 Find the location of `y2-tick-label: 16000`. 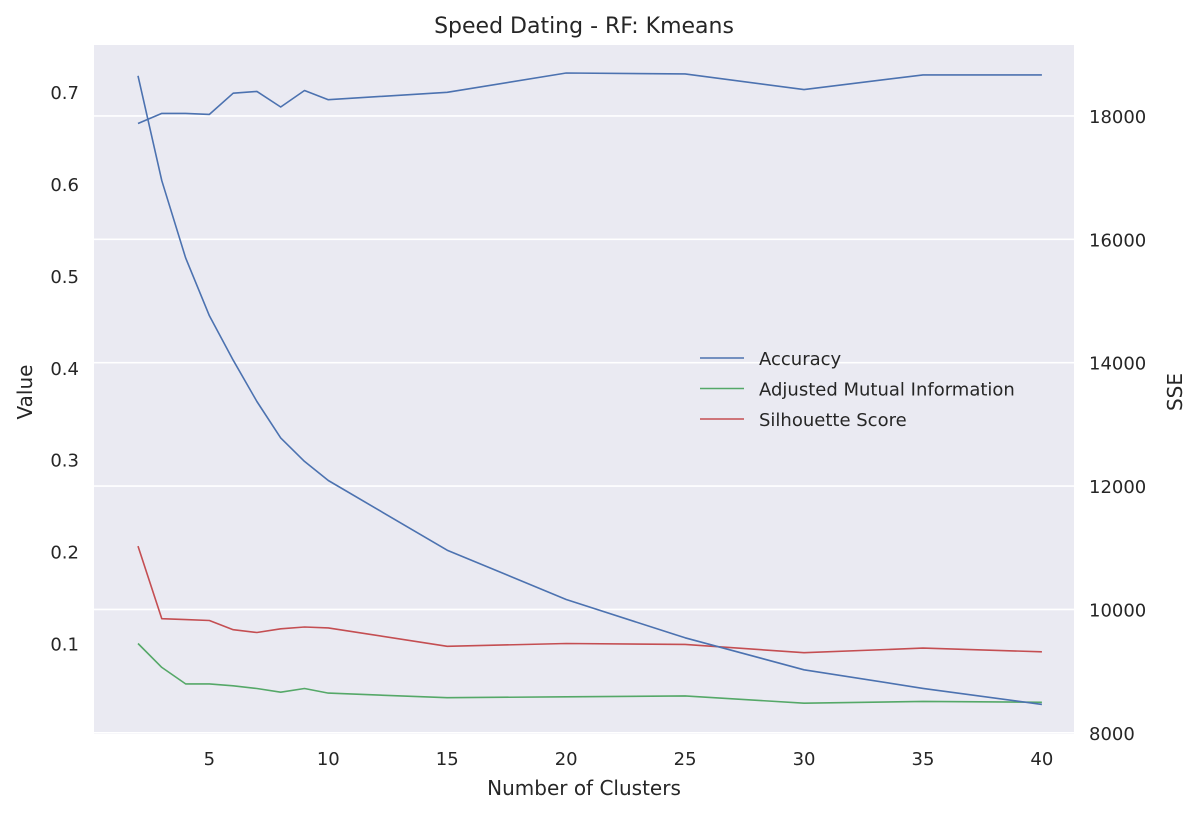

y2-tick-label: 16000 is located at coordinates (1117, 240).